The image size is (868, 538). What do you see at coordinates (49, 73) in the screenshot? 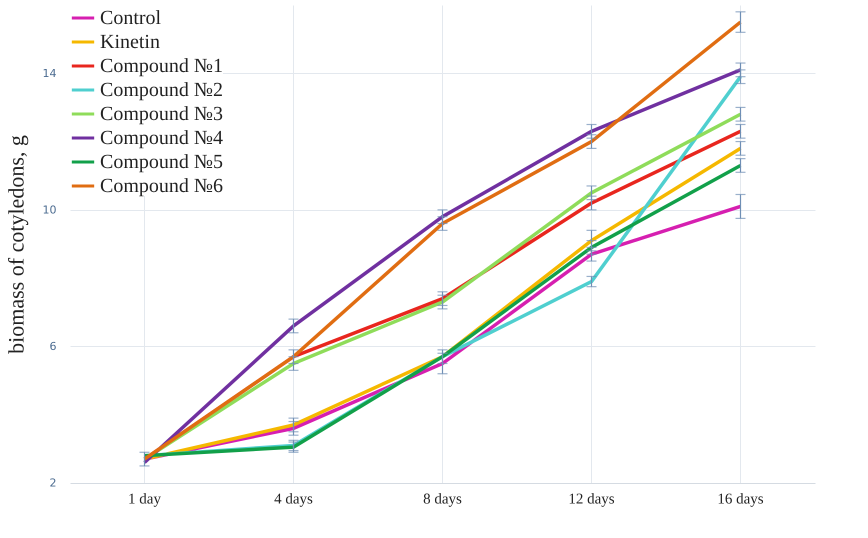
I see `y-tick-label: 14` at bounding box center [49, 73].